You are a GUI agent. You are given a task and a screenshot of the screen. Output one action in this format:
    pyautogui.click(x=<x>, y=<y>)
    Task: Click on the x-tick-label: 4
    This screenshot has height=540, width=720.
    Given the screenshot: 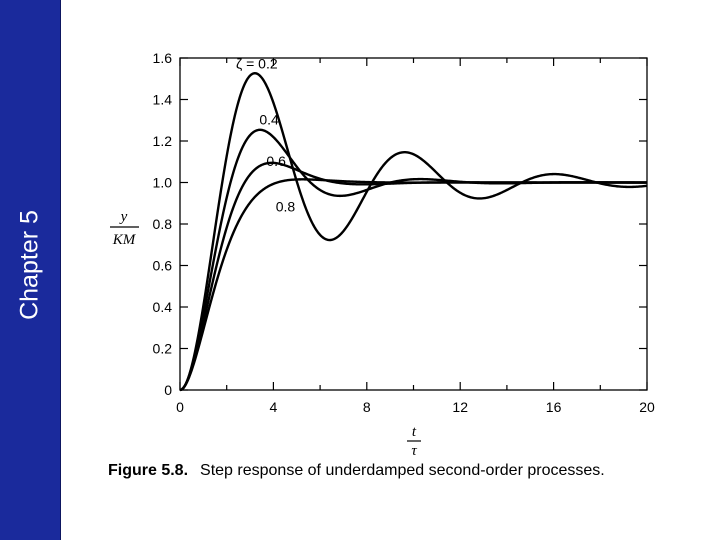 What is the action you would take?
    pyautogui.click(x=274, y=407)
    